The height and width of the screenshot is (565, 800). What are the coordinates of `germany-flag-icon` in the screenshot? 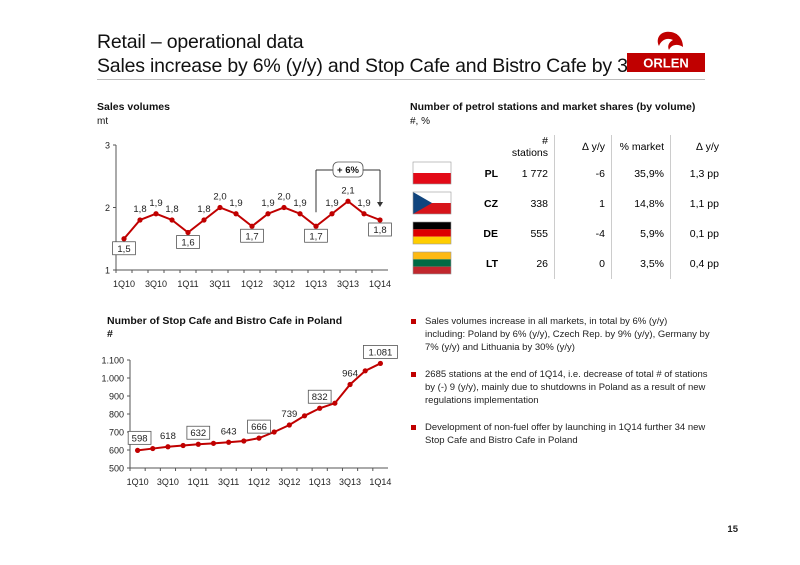 It's located at (432, 232).